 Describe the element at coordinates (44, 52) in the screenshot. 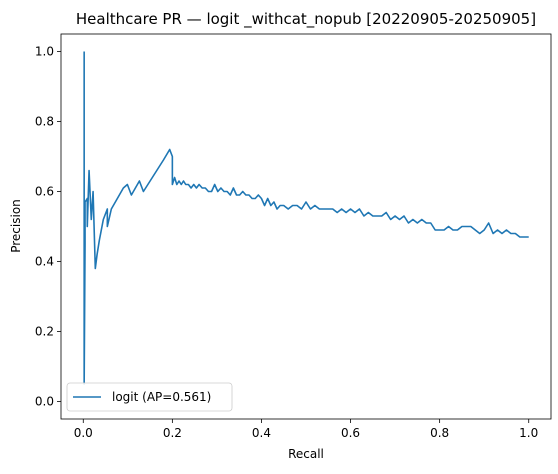

I see `y-tick-label: 1.0` at that location.